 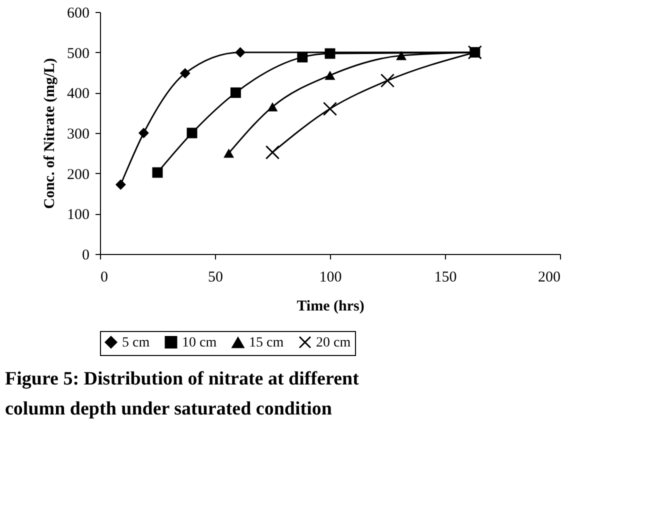 What do you see at coordinates (78, 215) in the screenshot?
I see `y-tick-label: 100` at bounding box center [78, 215].